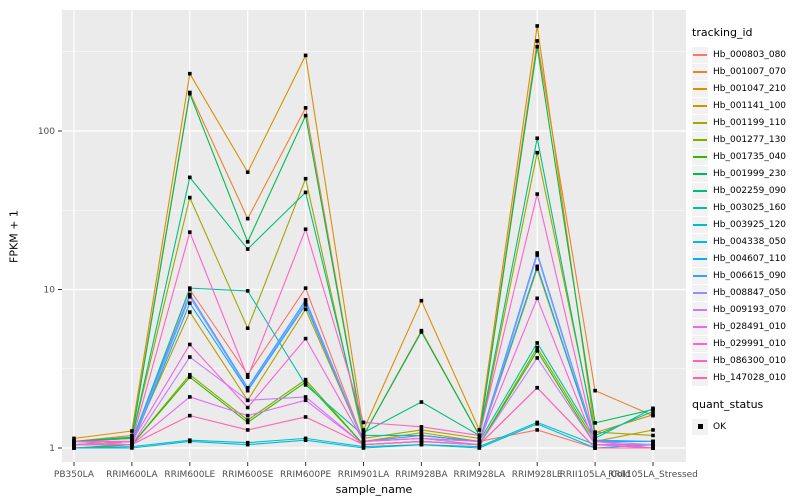  Describe the element at coordinates (745, 416) in the screenshot. I see `quant-status-legend: quant_status OK` at that location.